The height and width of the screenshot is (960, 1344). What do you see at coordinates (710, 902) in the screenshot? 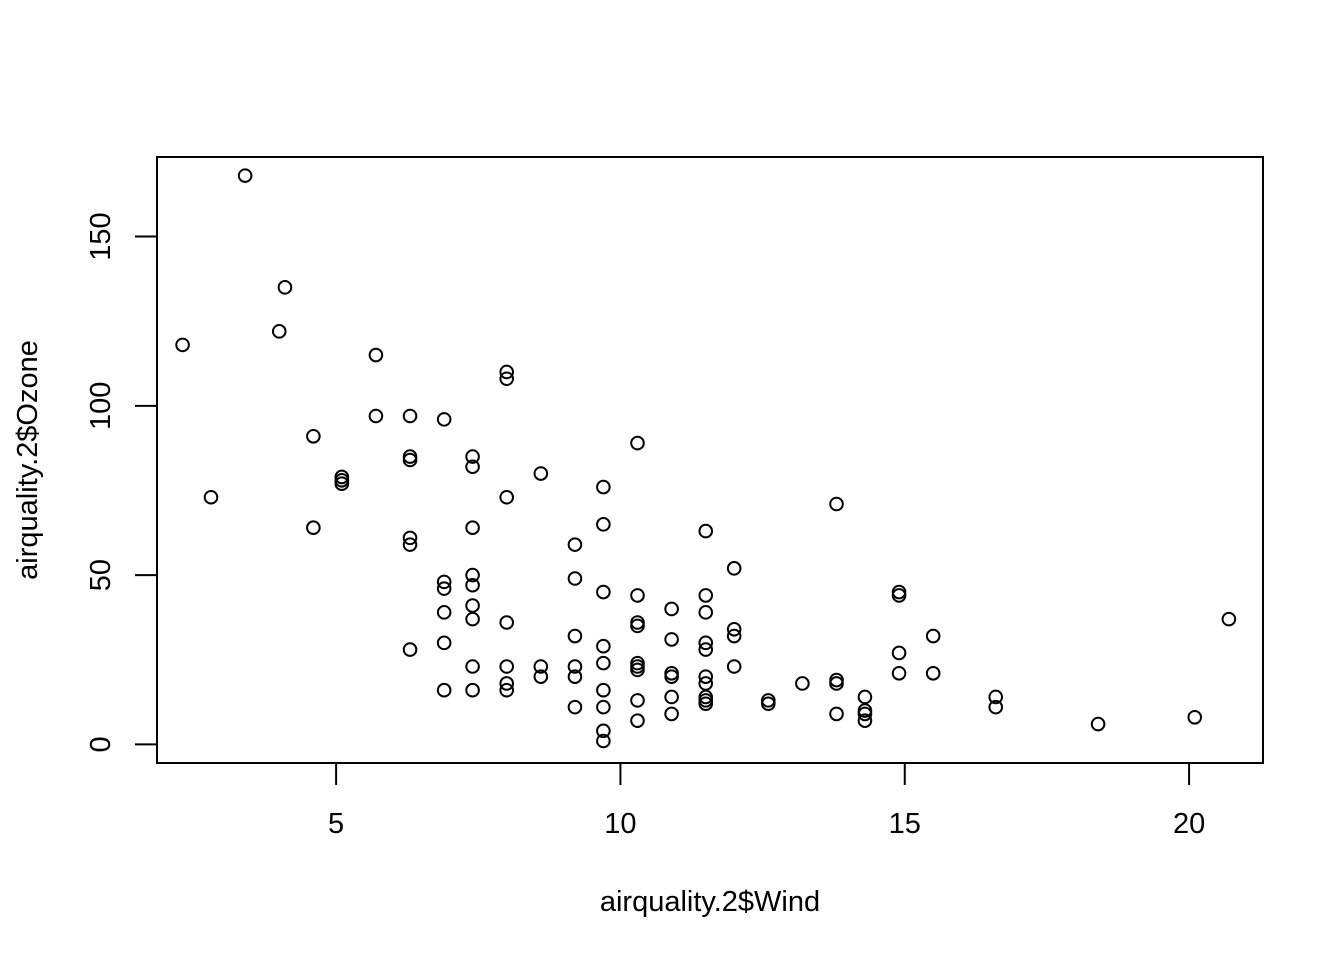
I see `x-axis-title: airquality.2$Wind` at bounding box center [710, 902].